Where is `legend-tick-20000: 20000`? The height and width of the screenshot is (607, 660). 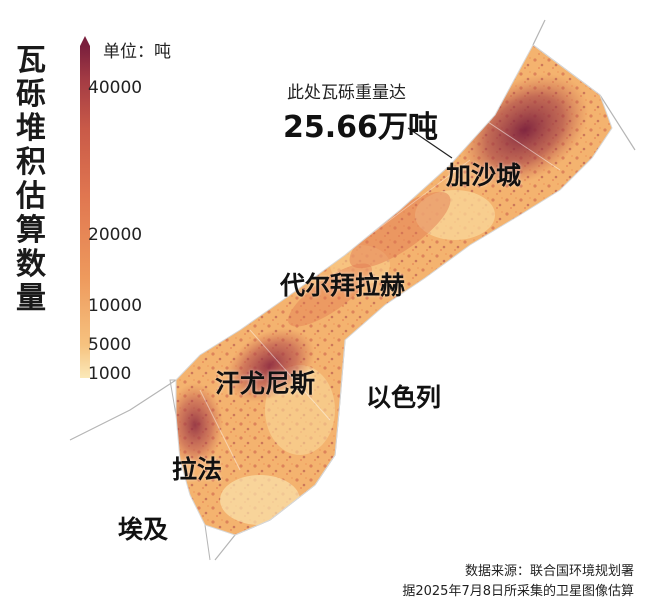 legend-tick-20000: 20000 is located at coordinates (115, 235).